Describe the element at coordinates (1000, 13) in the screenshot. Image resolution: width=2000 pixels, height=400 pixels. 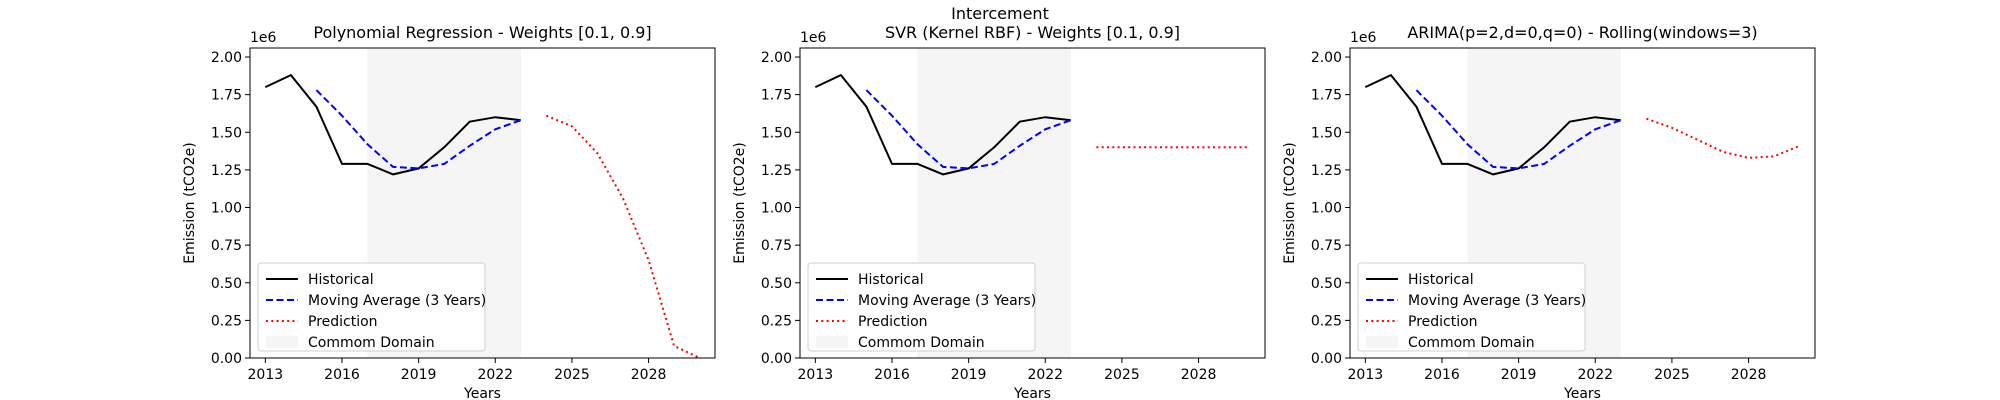
I see `figure-suptitle: Intercement` at that location.